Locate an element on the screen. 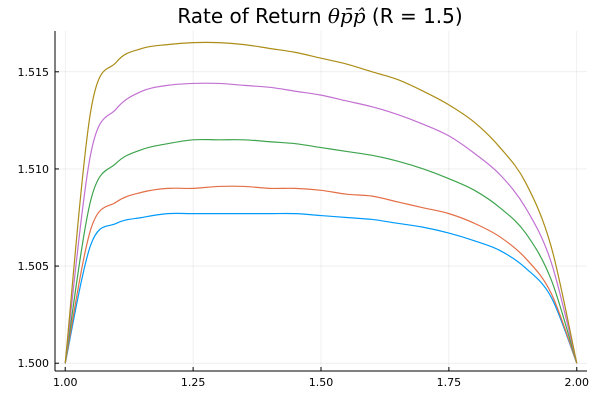 The image size is (600, 400). y-tick-label-3: 1.515 is located at coordinates (34, 72).